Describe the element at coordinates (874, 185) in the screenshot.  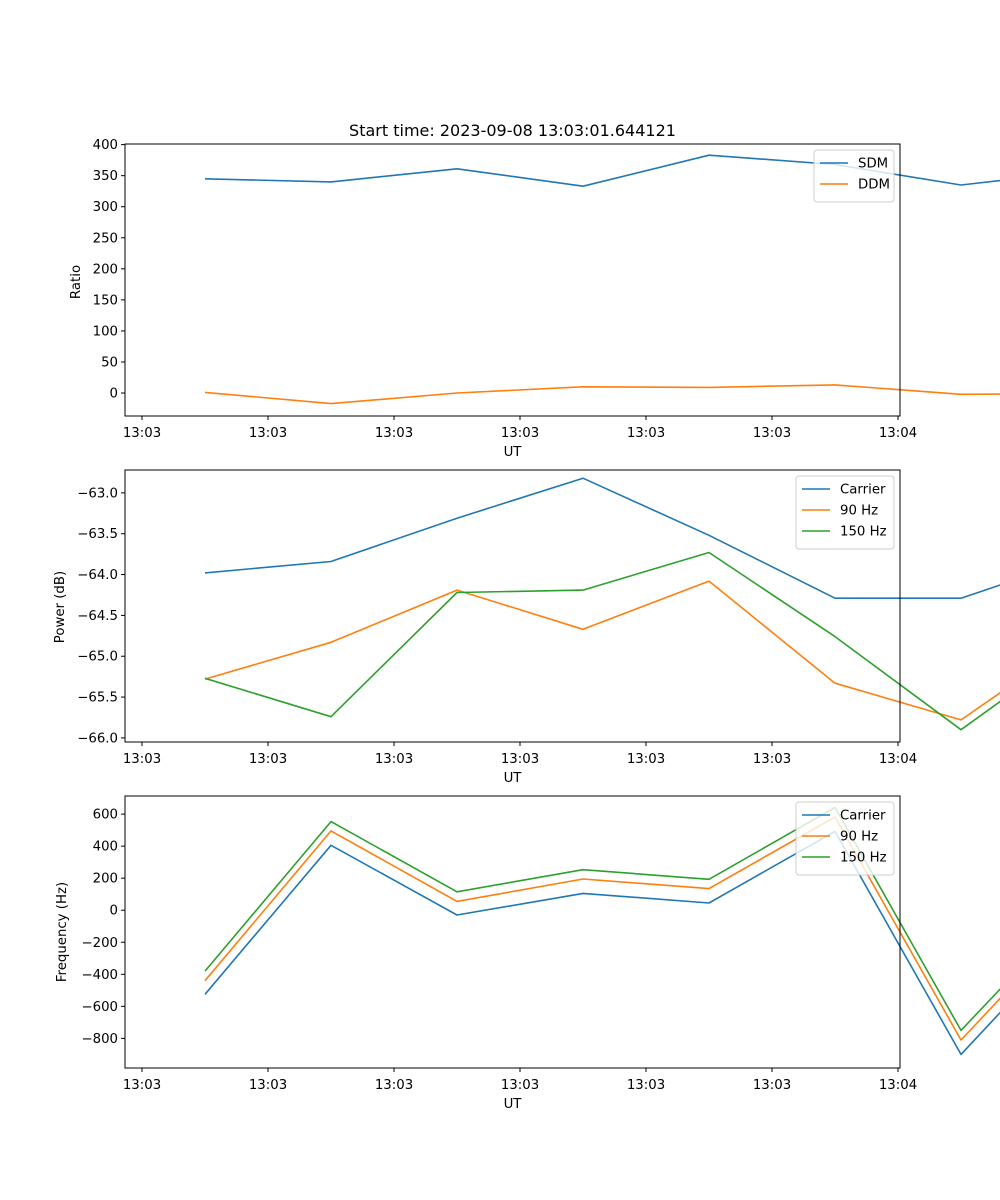
I see `legend-label: DDM` at that location.